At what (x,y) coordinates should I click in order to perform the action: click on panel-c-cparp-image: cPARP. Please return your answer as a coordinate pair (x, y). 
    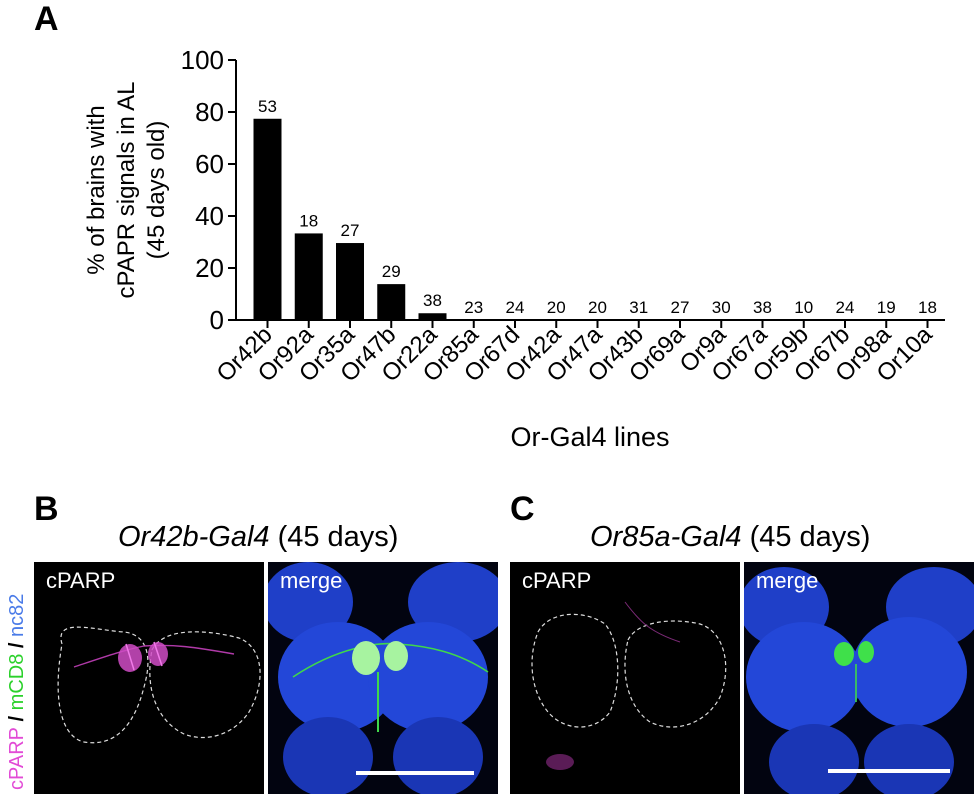
    Looking at the image, I should click on (625, 678).